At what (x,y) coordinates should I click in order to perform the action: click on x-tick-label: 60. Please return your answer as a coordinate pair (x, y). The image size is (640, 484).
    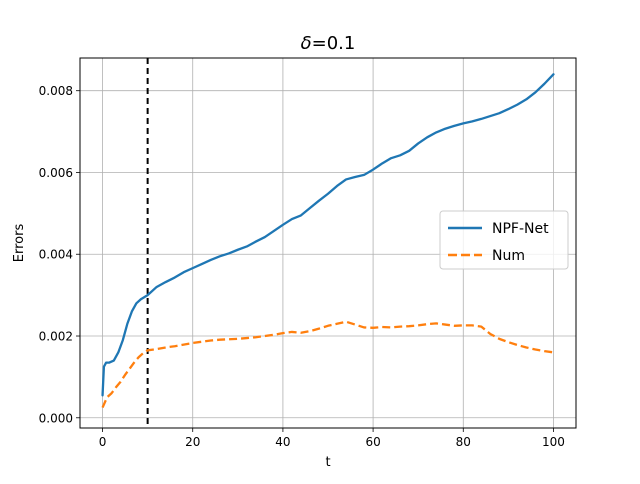
    Looking at the image, I should click on (372, 442).